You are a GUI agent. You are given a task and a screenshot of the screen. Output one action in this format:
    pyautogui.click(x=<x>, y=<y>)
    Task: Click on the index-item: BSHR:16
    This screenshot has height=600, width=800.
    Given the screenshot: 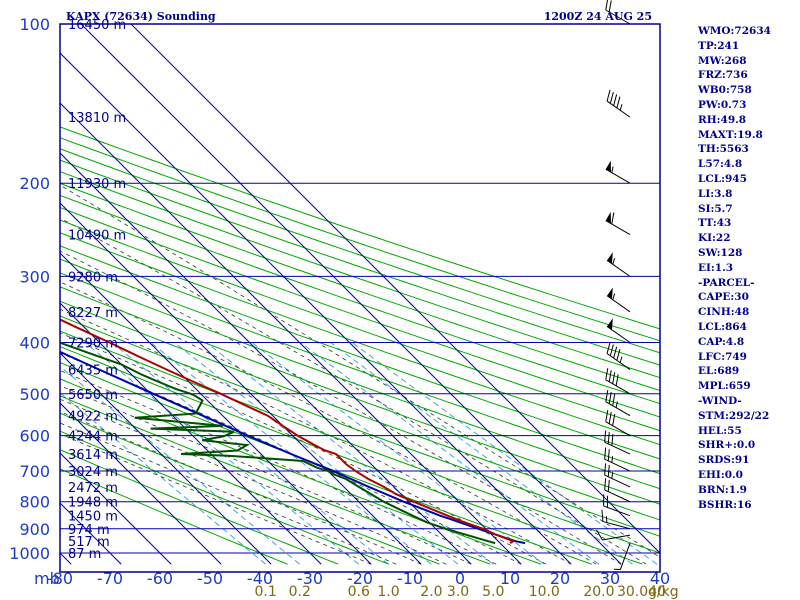 What is the action you would take?
    pyautogui.click(x=725, y=504)
    